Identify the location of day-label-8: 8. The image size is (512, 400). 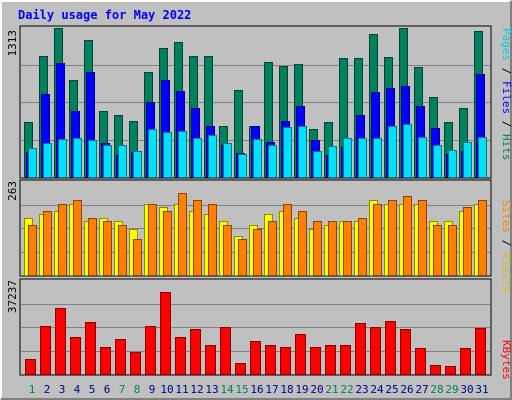
(137, 389).